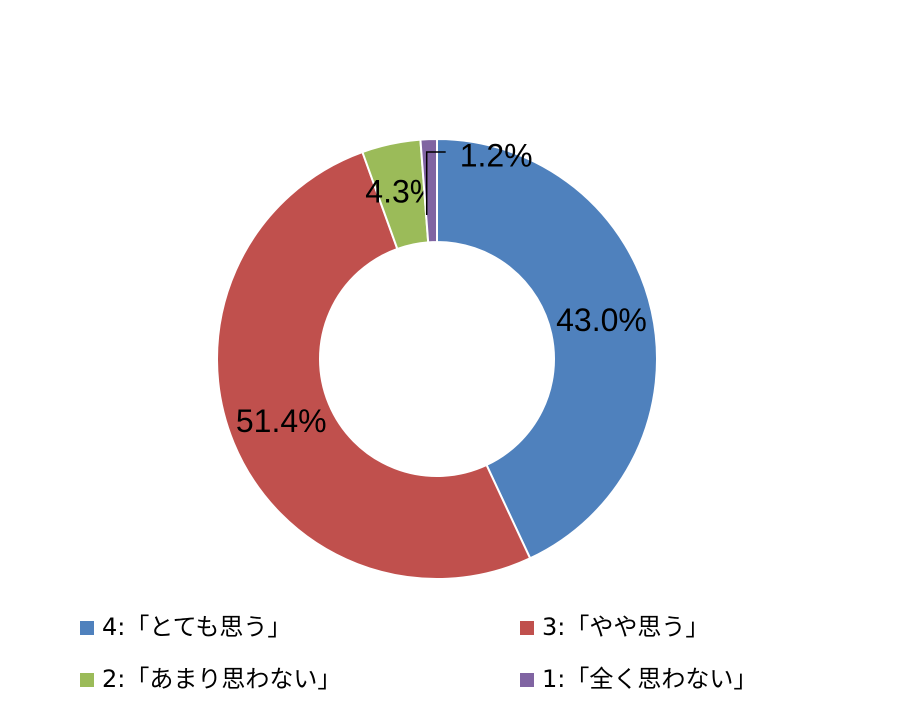 The height and width of the screenshot is (707, 900). I want to click on legend-label: 2:「あまり思わない」, so click(221, 679).